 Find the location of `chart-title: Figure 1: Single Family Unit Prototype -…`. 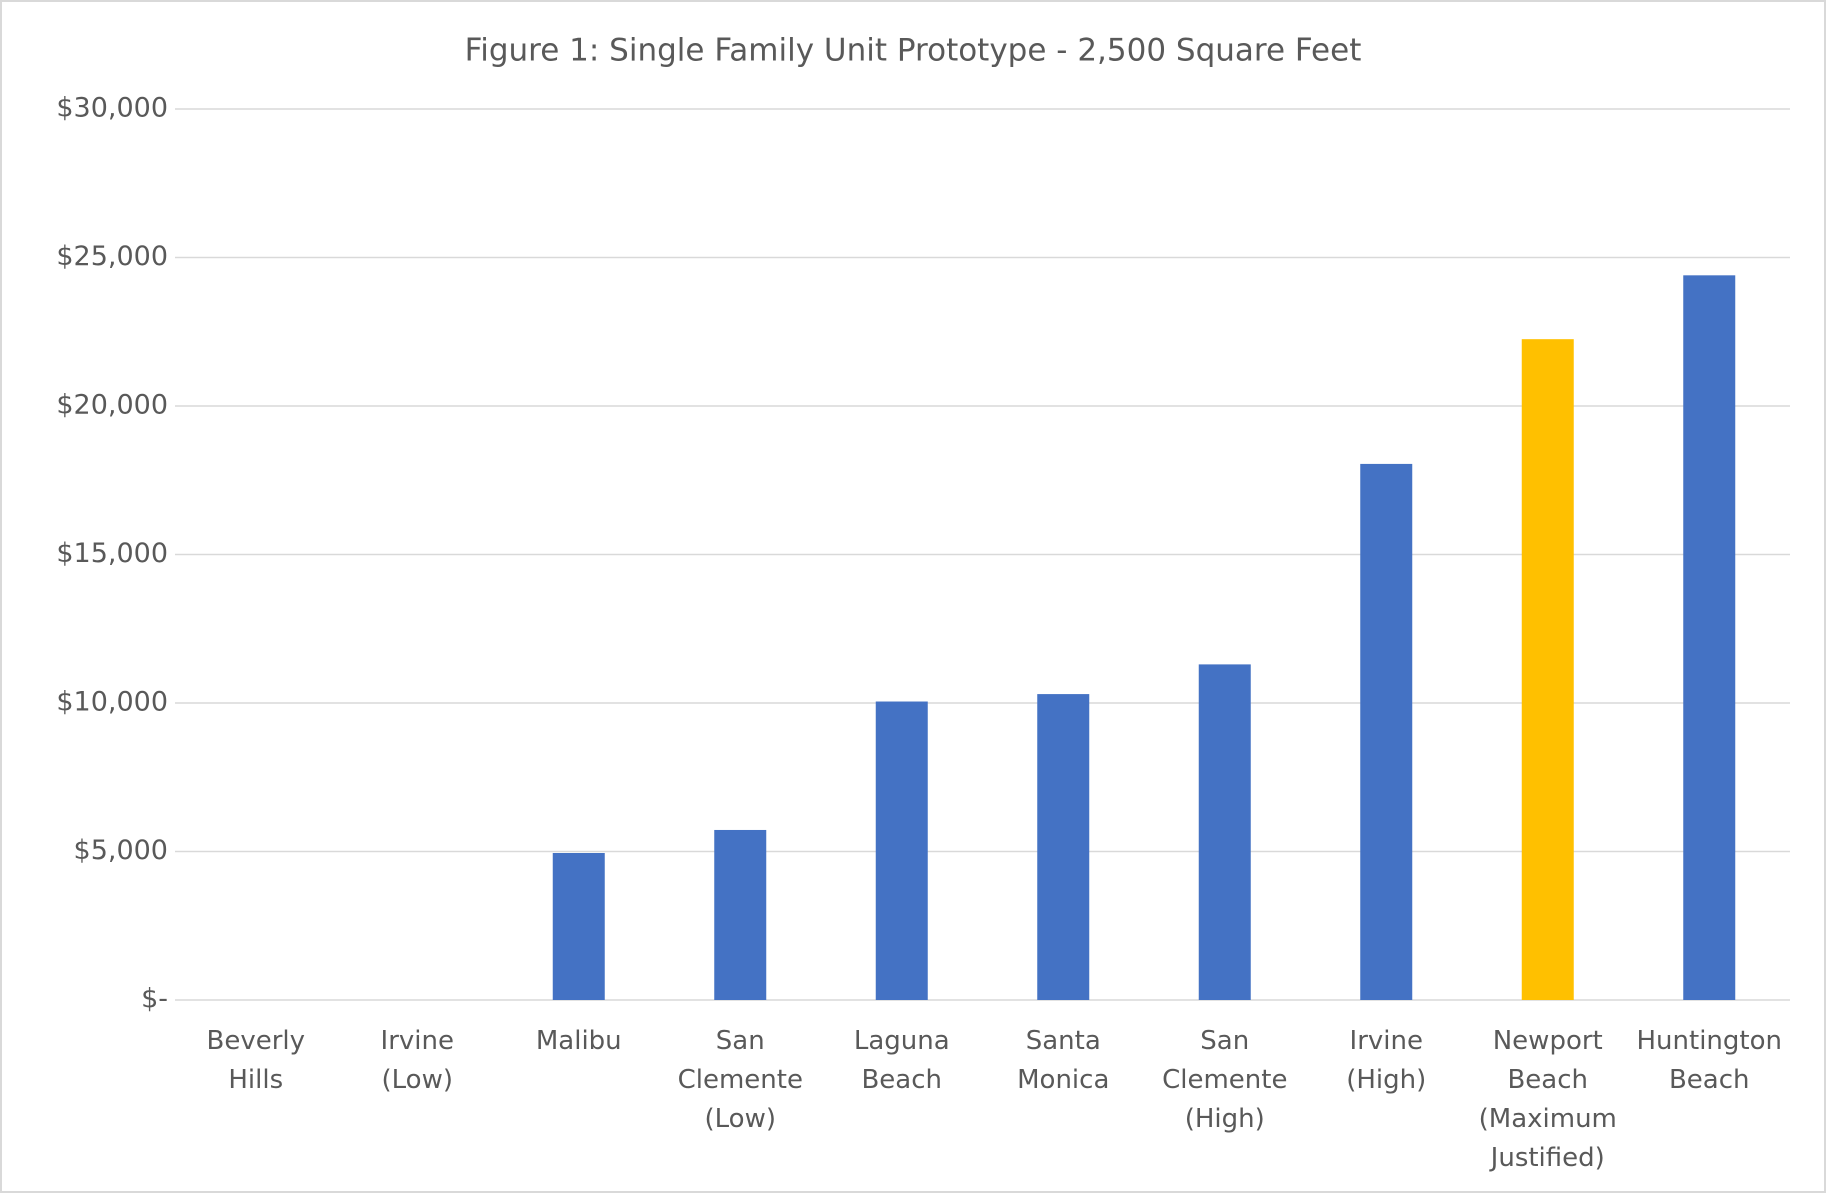

chart-title: Figure 1: Single Family Unit Prototype -… is located at coordinates (913, 51).